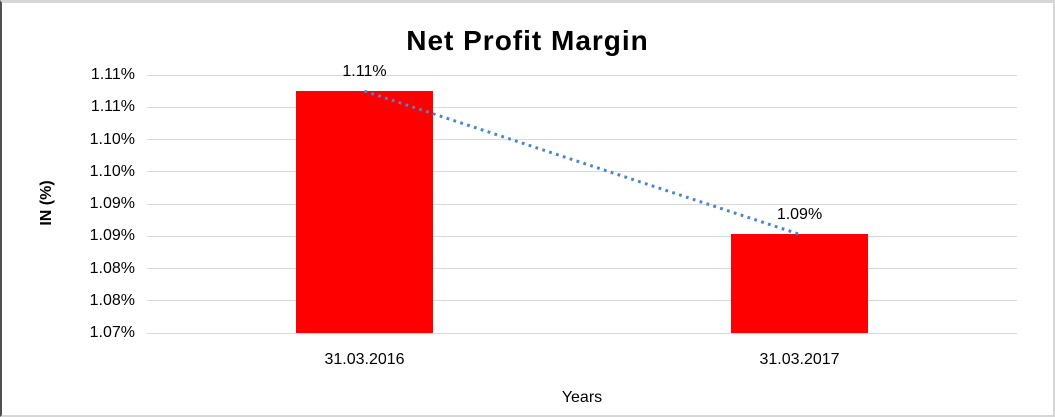  What do you see at coordinates (46, 203) in the screenshot?
I see `y-axis-title: IN (%)` at bounding box center [46, 203].